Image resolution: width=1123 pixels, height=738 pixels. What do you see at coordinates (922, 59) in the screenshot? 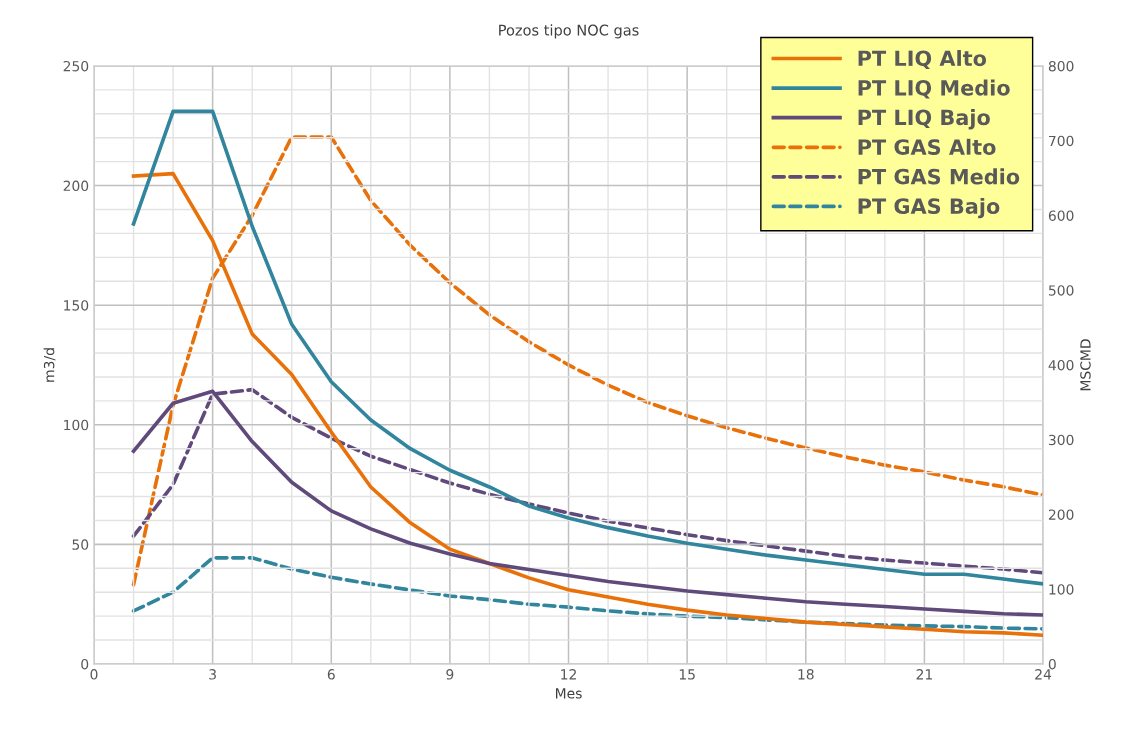
I see `legend-label: PT LIQ Alto` at bounding box center [922, 59].